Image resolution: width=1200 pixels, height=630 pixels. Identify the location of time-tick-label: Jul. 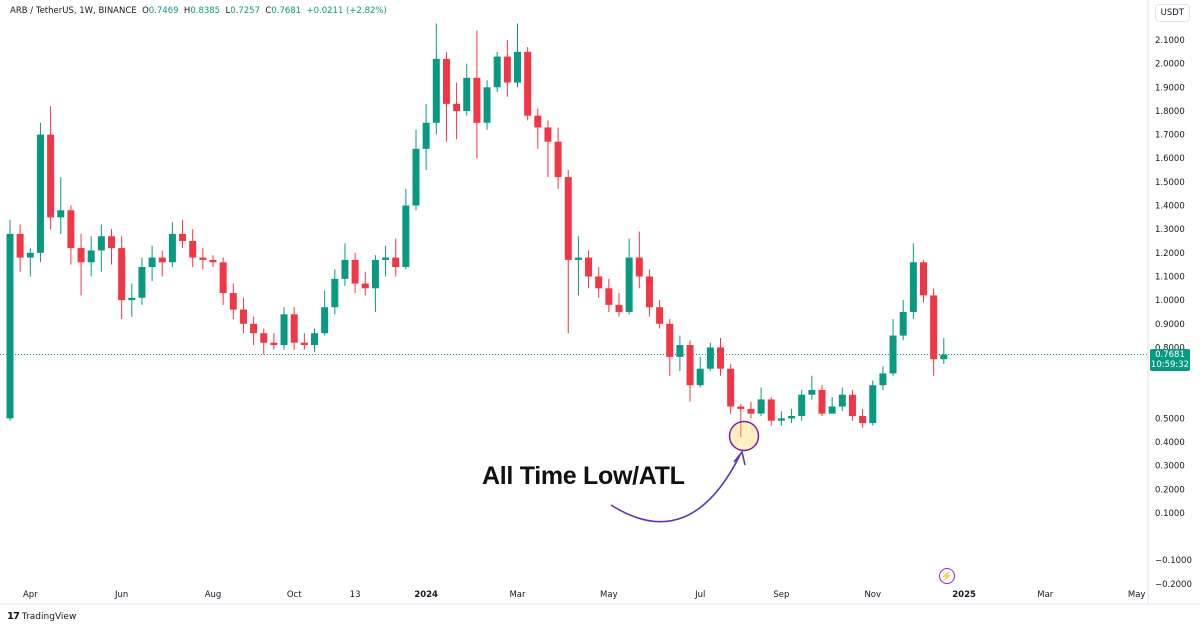
(699, 595).